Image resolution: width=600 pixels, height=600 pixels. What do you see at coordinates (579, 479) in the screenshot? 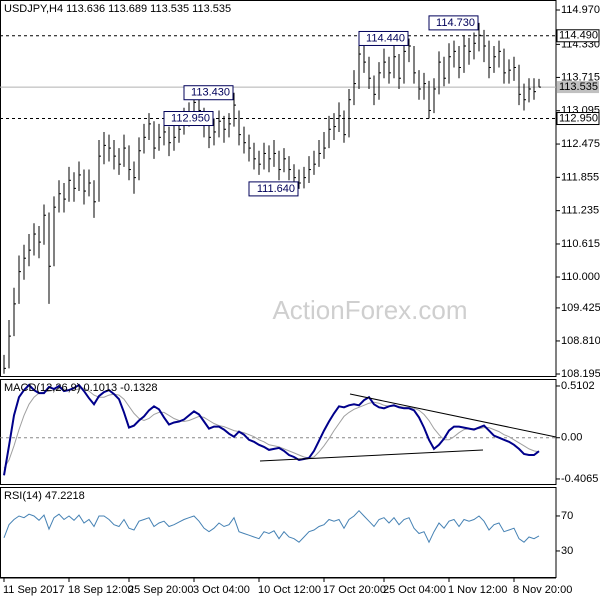
I see `y-tick-label: -0.4065` at bounding box center [579, 479].